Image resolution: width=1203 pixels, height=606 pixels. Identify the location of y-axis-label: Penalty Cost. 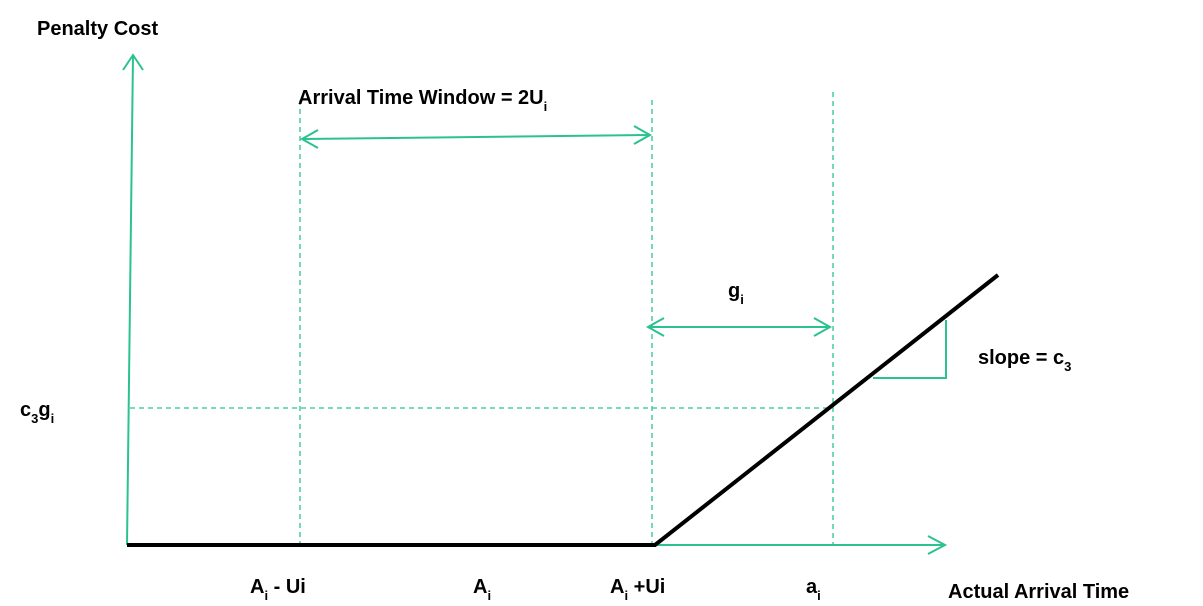
(97, 29).